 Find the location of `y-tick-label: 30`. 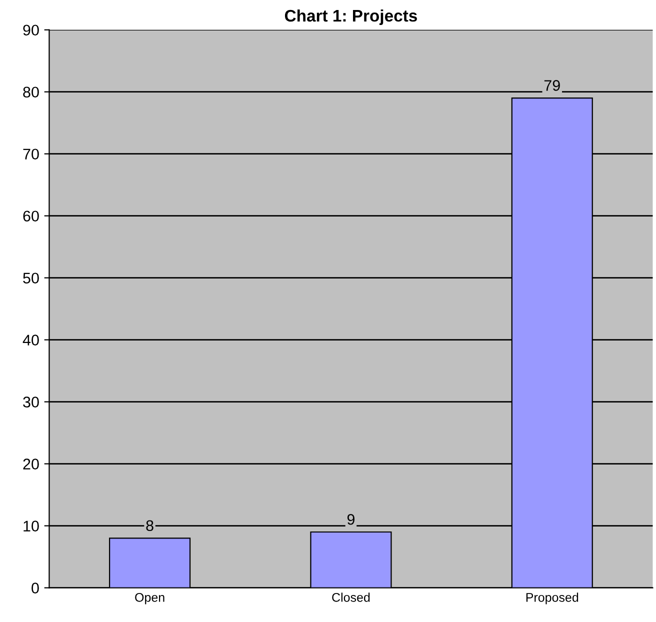

y-tick-label: 30 is located at coordinates (31, 402).